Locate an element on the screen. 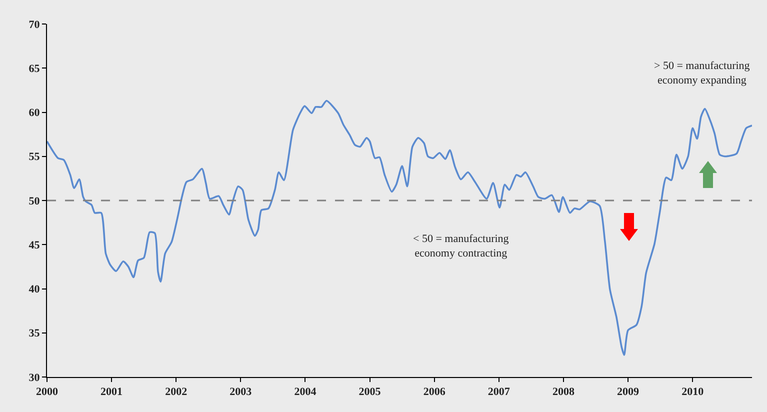 The image size is (767, 412). x-tick-label: 2005 is located at coordinates (370, 392).